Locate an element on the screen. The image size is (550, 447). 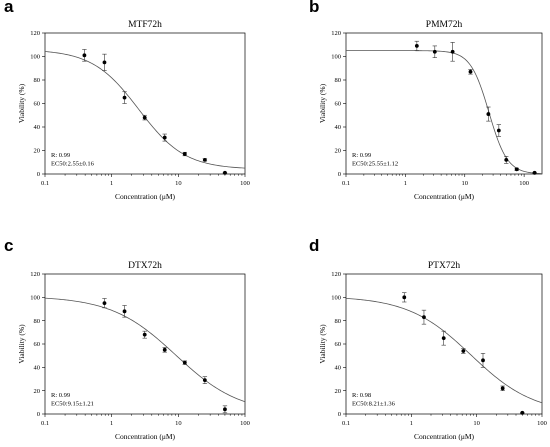
ec50-annotation: EC50:9.15±1.21 is located at coordinates (72, 404).